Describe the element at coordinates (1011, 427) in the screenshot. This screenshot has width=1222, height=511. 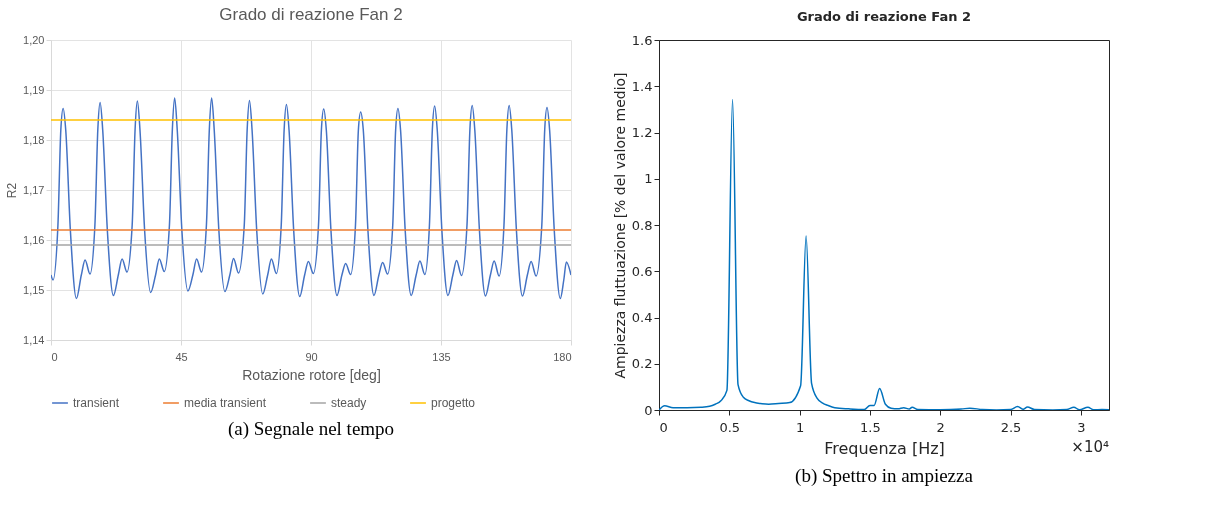
I see `x-tick-label: 2.5` at that location.